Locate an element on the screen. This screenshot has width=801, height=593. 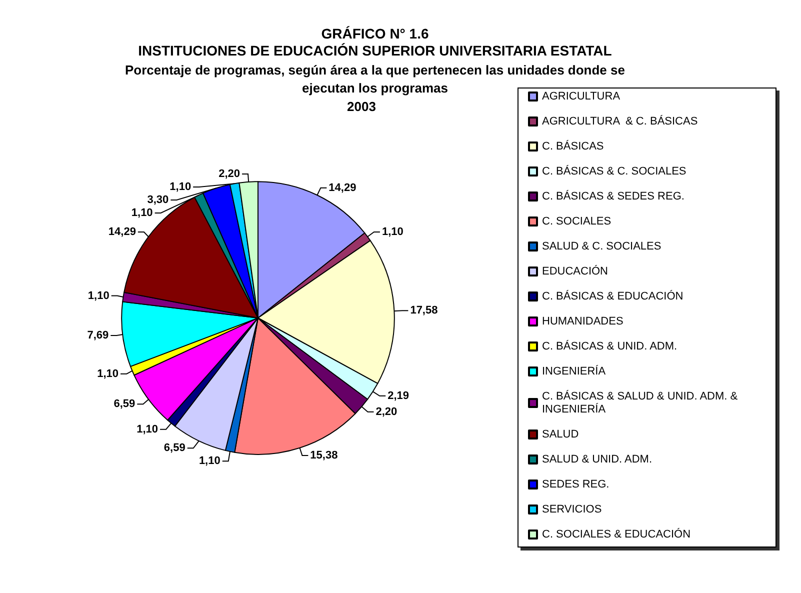
legend-label: SALUD & UNID. ADM. is located at coordinates (597, 460).